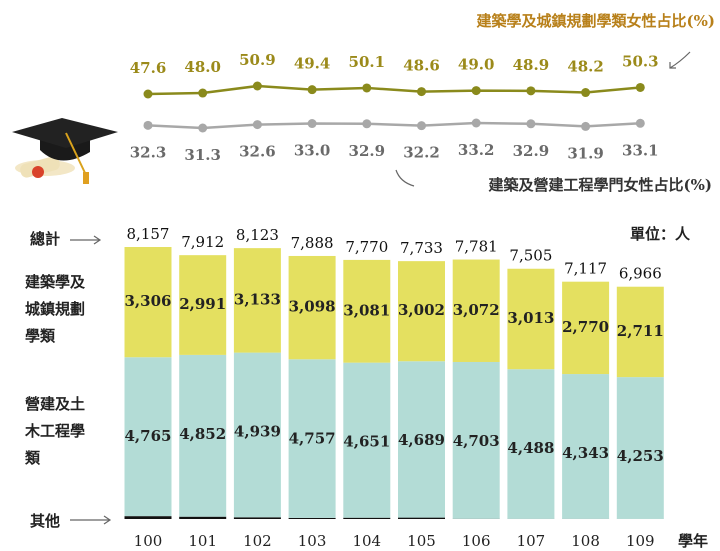 Image resolution: width=720 pixels, height=551 pixels. What do you see at coordinates (45, 521) in the screenshot?
I see `legend-other: 其他` at bounding box center [45, 521].